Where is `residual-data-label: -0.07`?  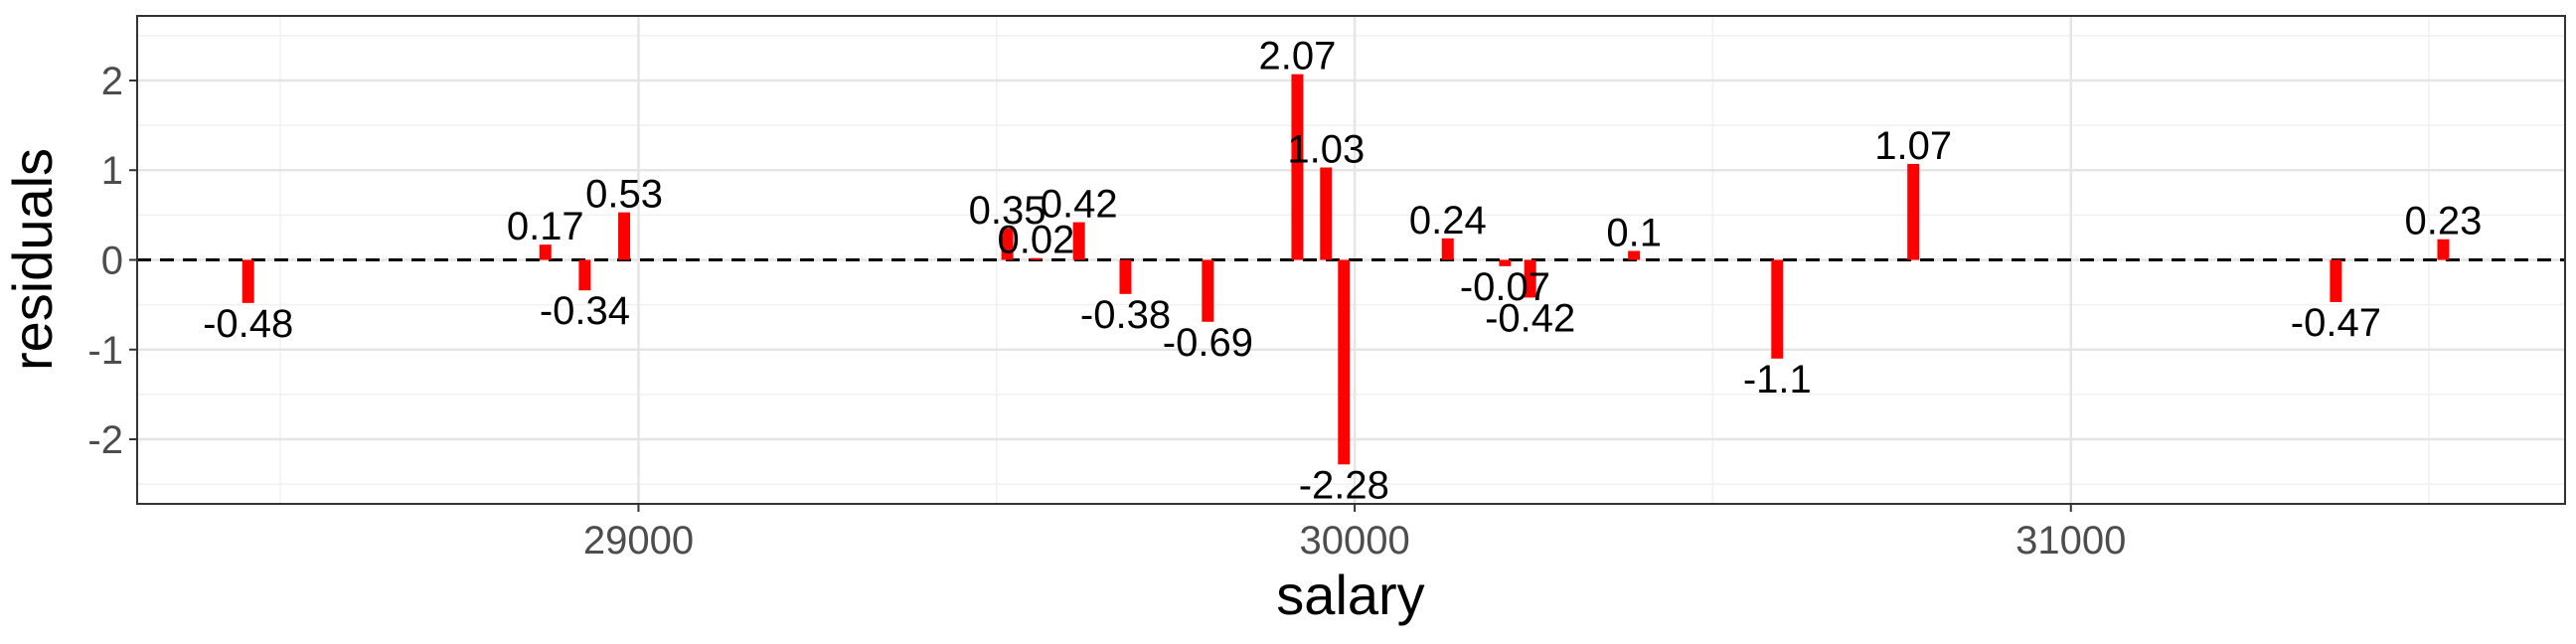
residual-data-label: -0.07 is located at coordinates (1505, 287).